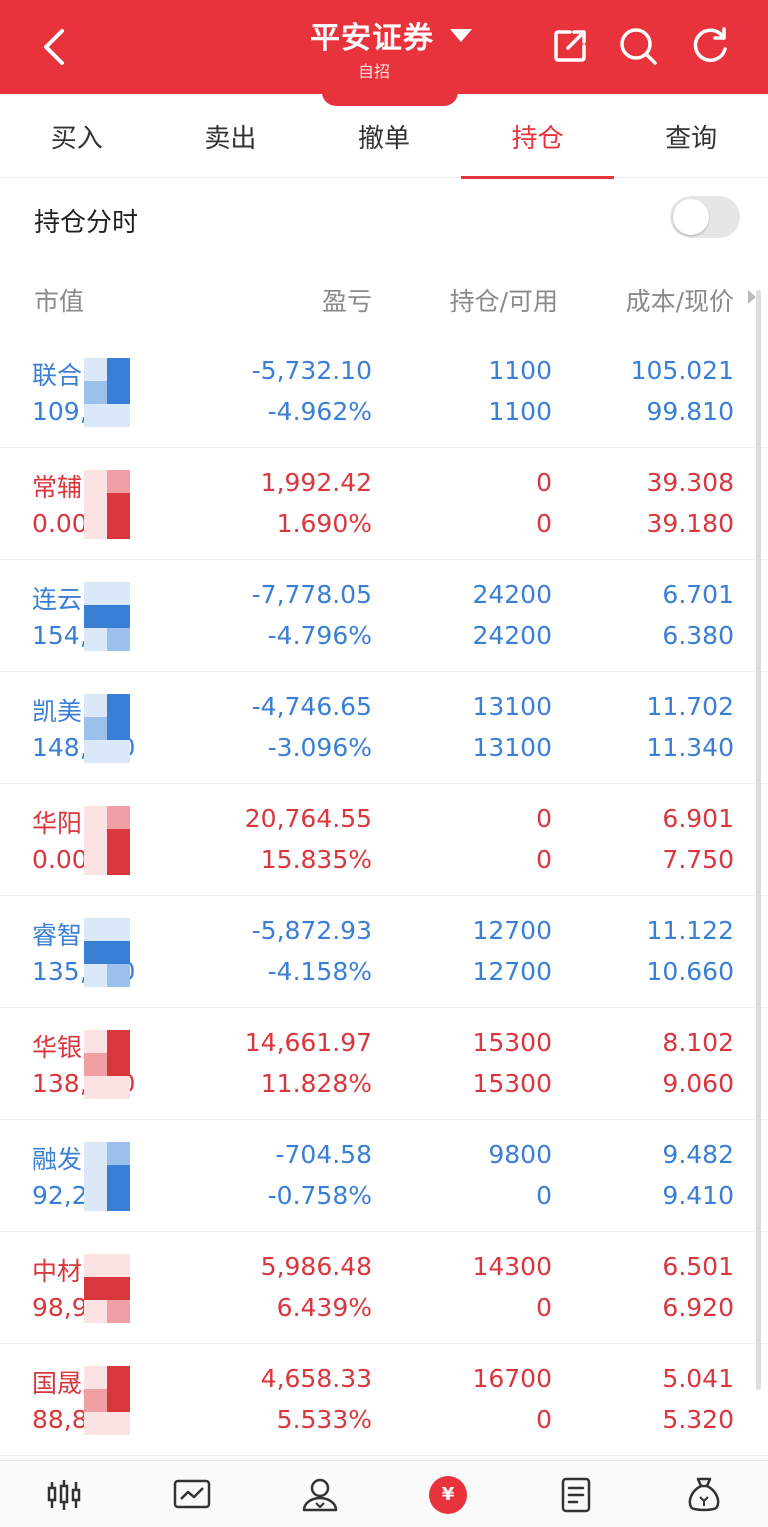  What do you see at coordinates (512, 971) in the screenshot?
I see `available-qty: 12700` at bounding box center [512, 971].